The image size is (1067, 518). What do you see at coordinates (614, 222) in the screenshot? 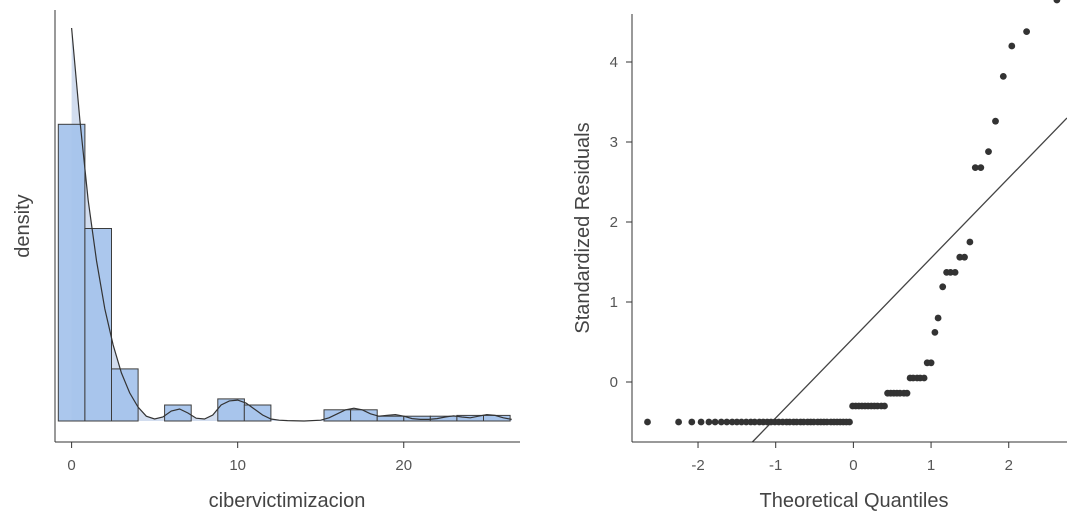
I see `qq-y-tick-label: 2` at bounding box center [614, 222].